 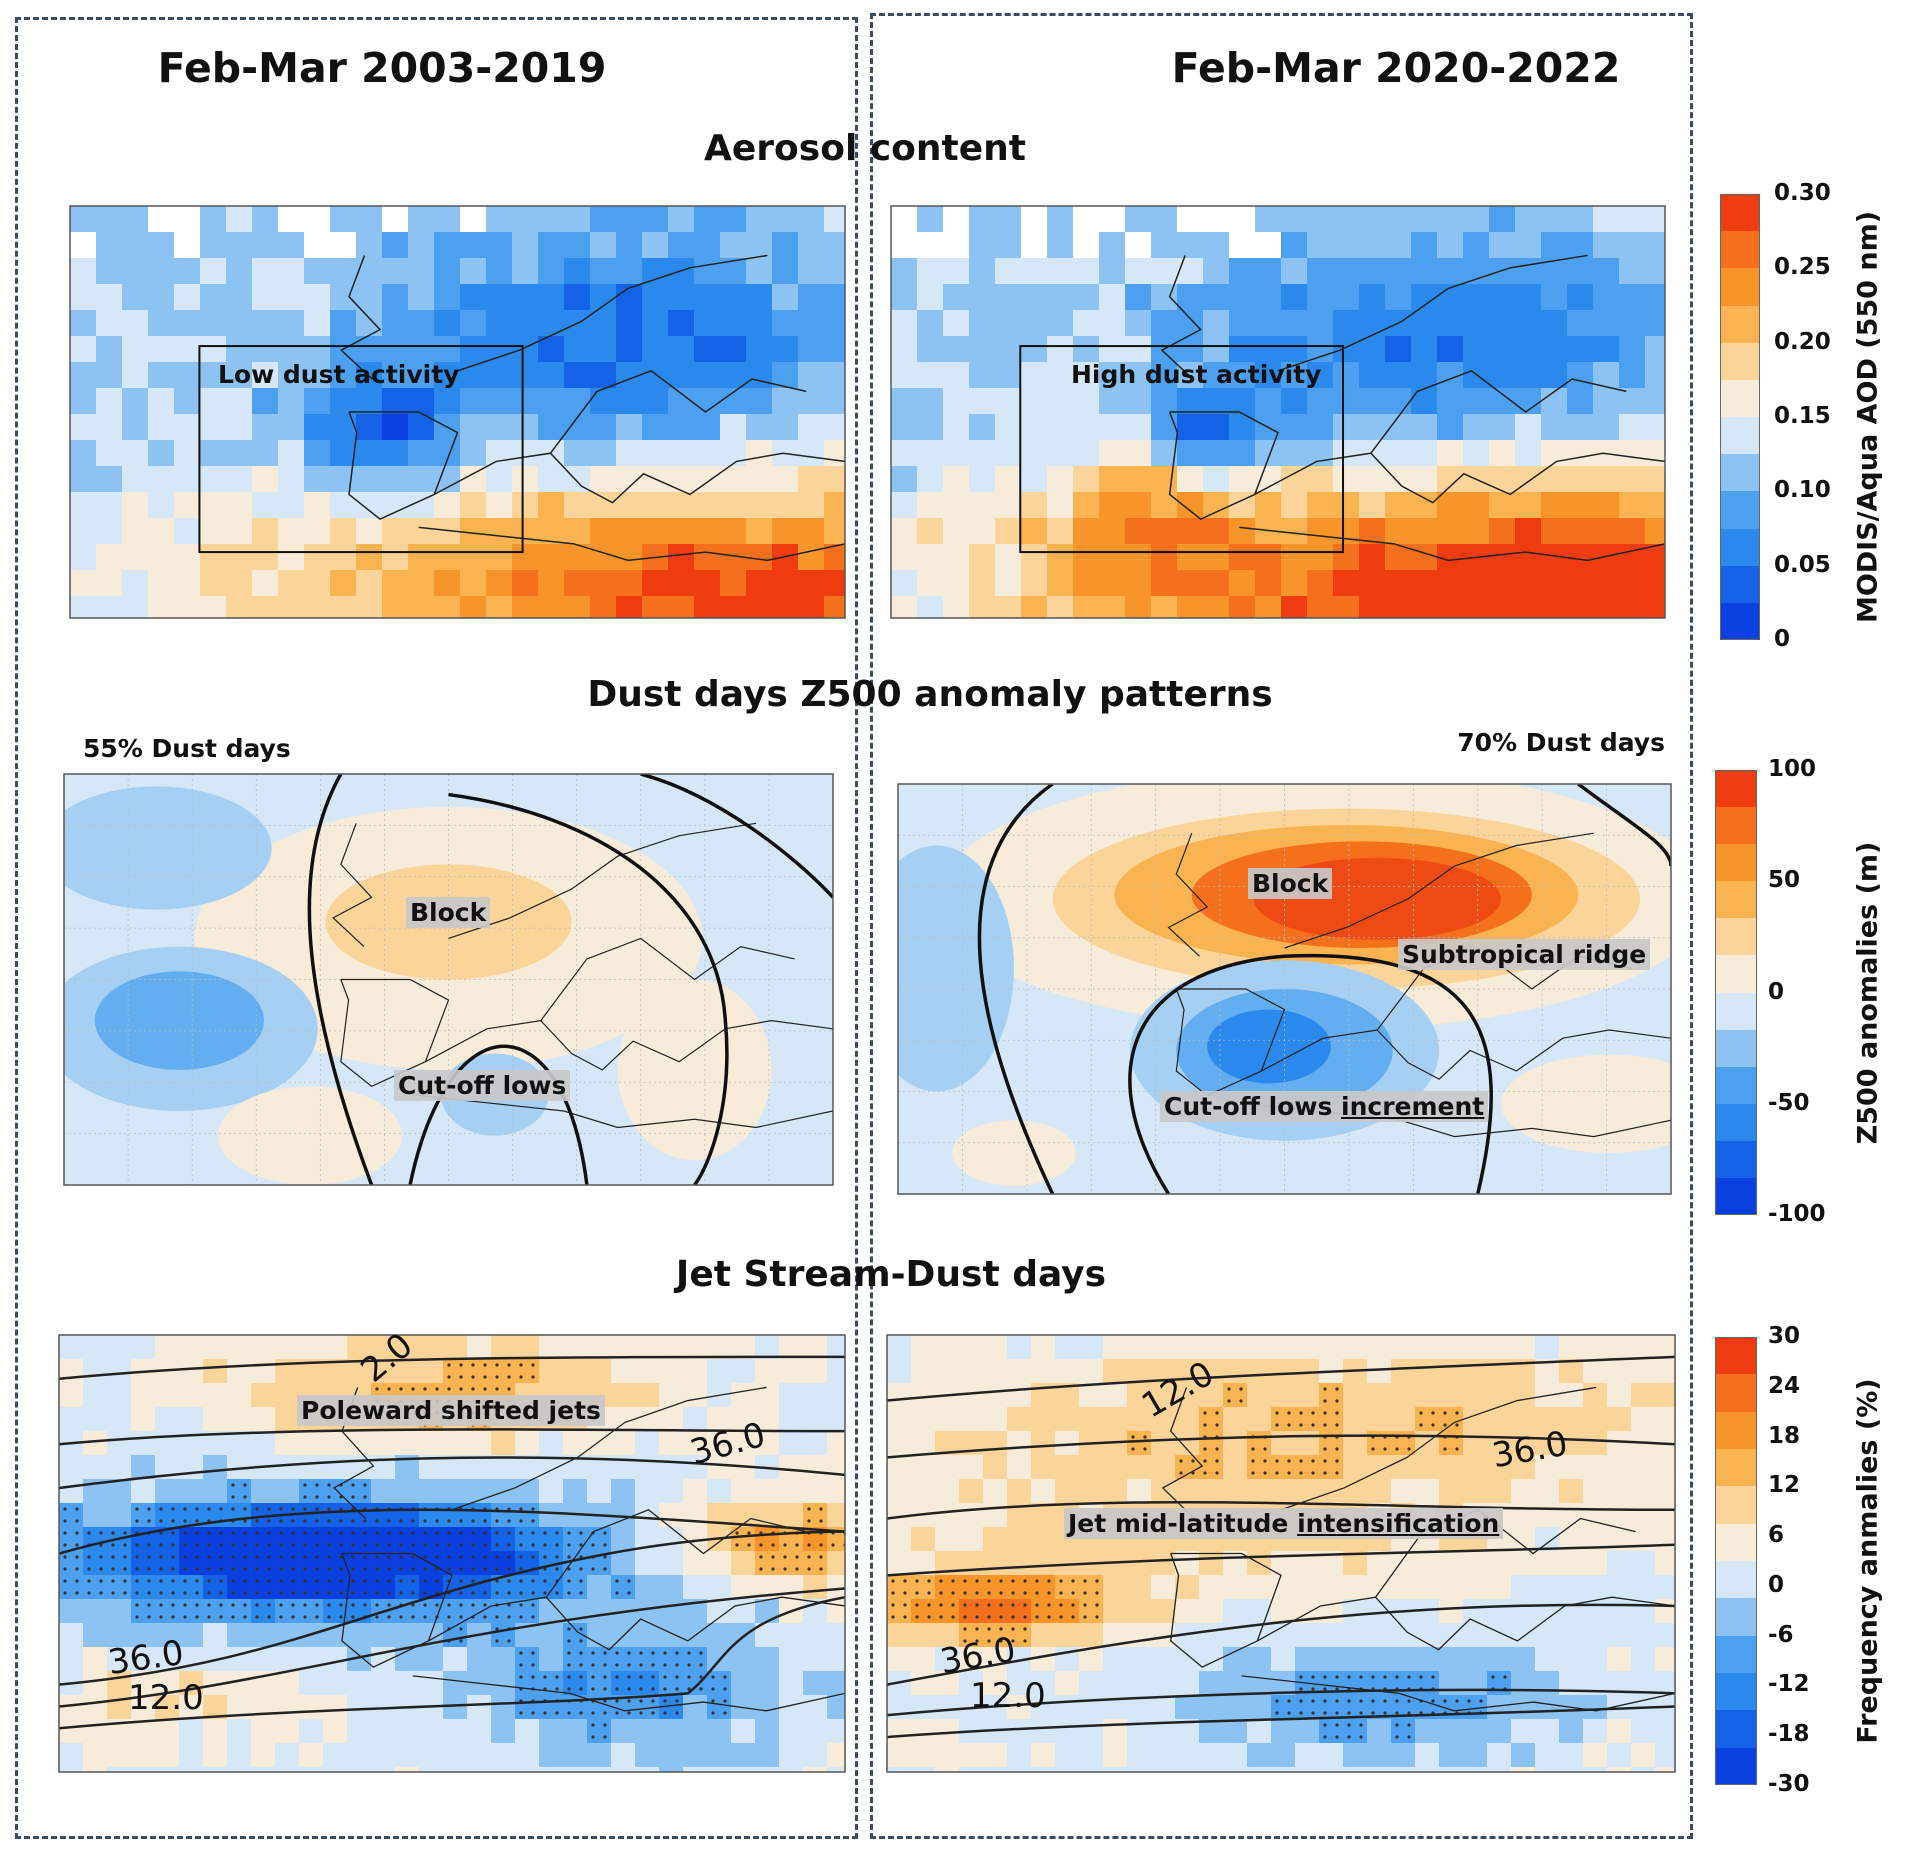 I want to click on colorbar-swatch, so click(x=1736, y=1356).